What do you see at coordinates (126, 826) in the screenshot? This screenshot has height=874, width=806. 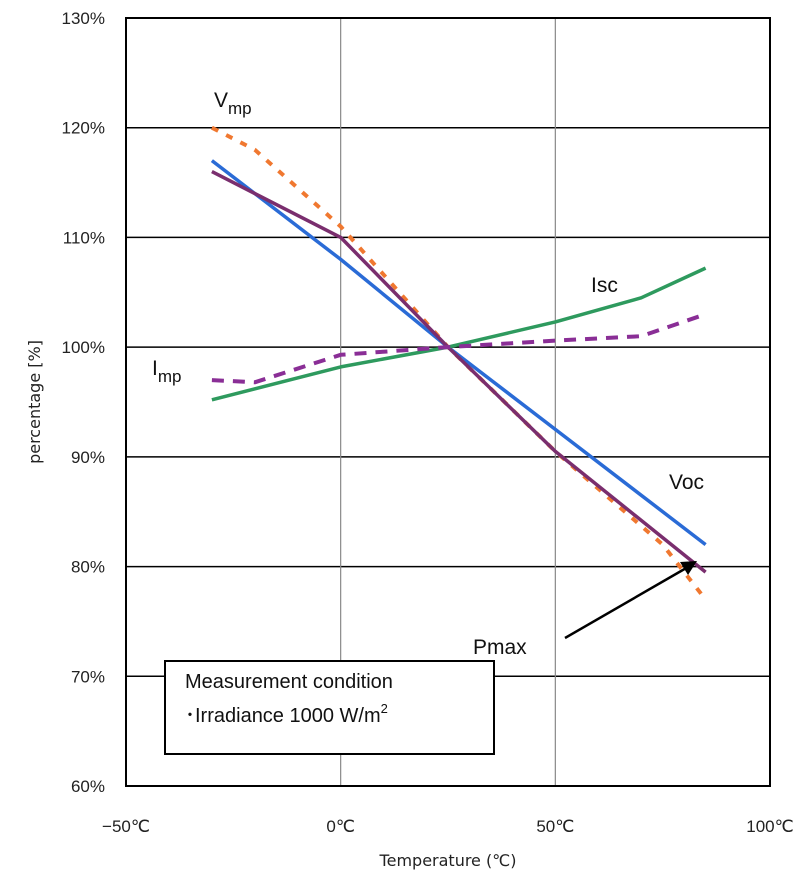 I see `x-tick-label: −50℃` at bounding box center [126, 826].